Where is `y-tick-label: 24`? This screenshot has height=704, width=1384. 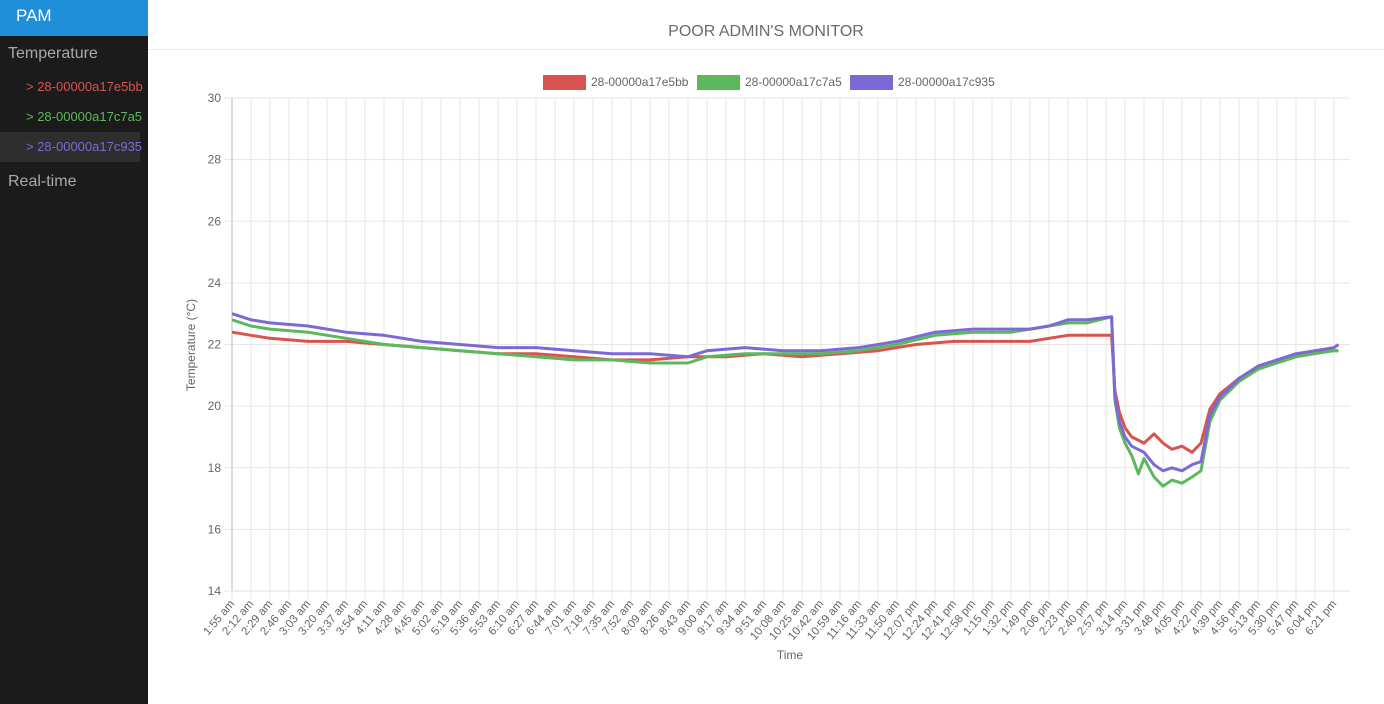 y-tick-label: 24 is located at coordinates (215, 283).